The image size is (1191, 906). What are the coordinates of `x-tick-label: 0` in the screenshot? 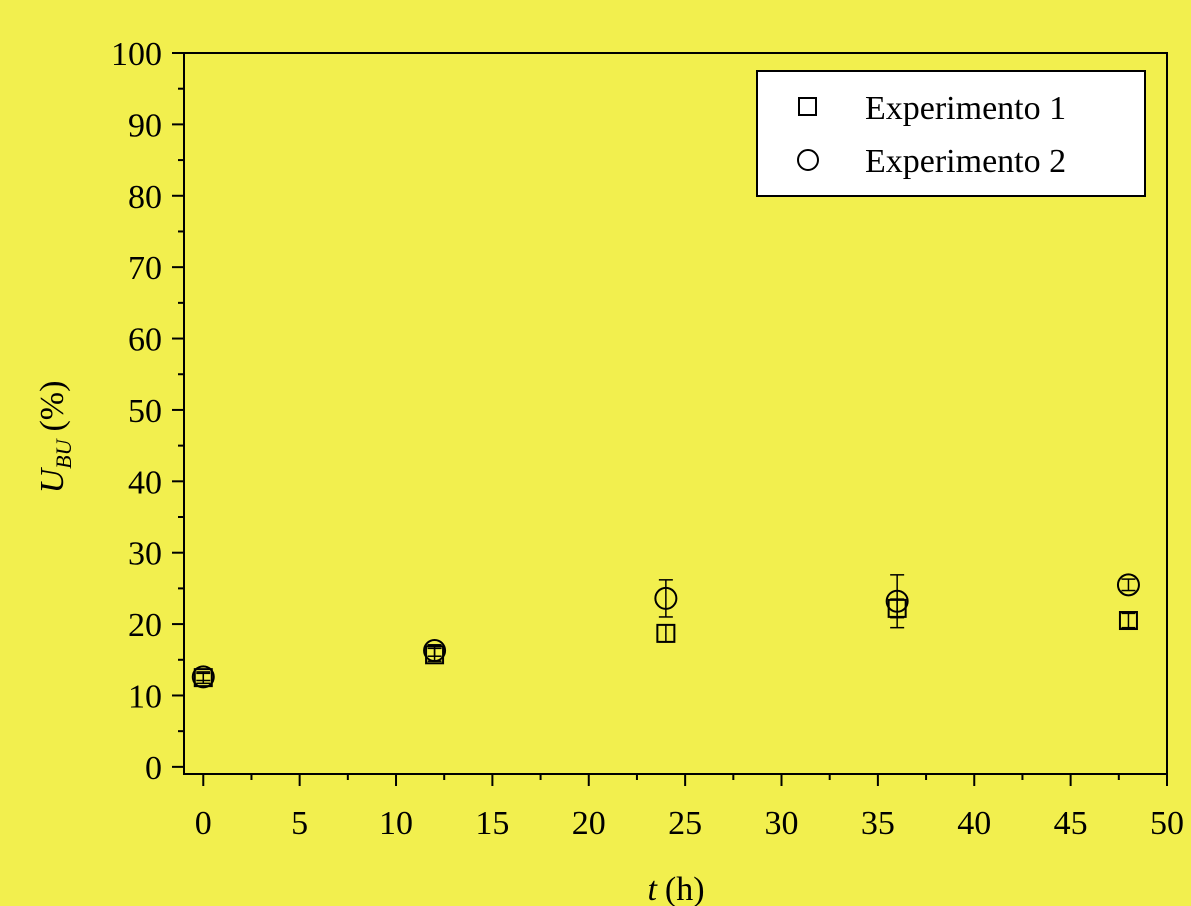 It's located at (203, 823).